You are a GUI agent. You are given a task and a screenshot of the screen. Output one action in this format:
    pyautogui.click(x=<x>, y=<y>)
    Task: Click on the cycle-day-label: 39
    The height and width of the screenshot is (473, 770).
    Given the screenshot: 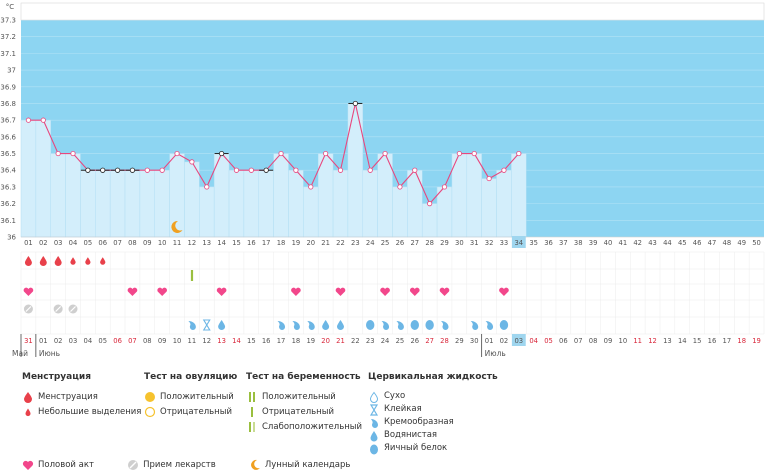 What is the action you would take?
    pyautogui.click(x=593, y=243)
    